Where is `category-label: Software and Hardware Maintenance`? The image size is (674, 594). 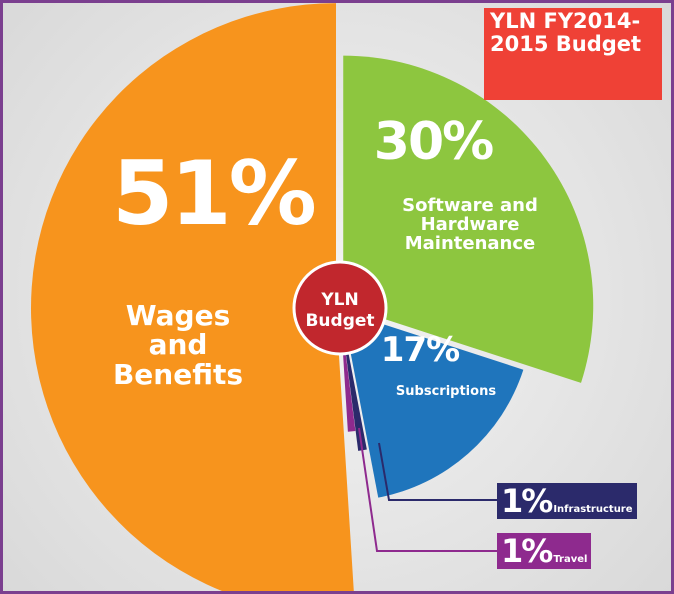 category-label: Software and Hardware Maintenance is located at coordinates (470, 224).